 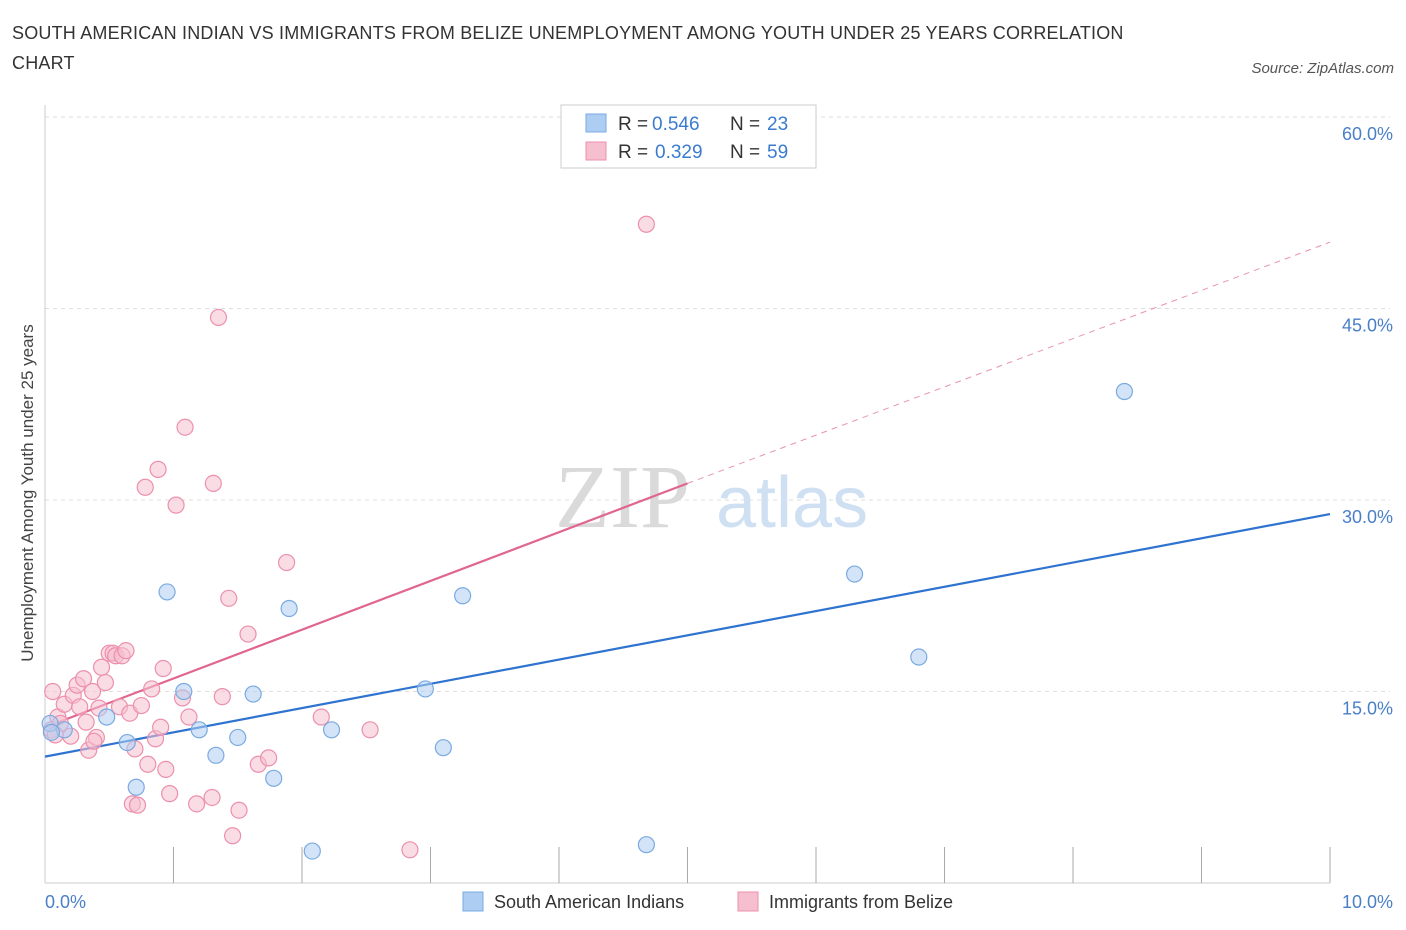 What do you see at coordinates (622, 497) in the screenshot?
I see `watermark-zip: ZIP` at bounding box center [622, 497].